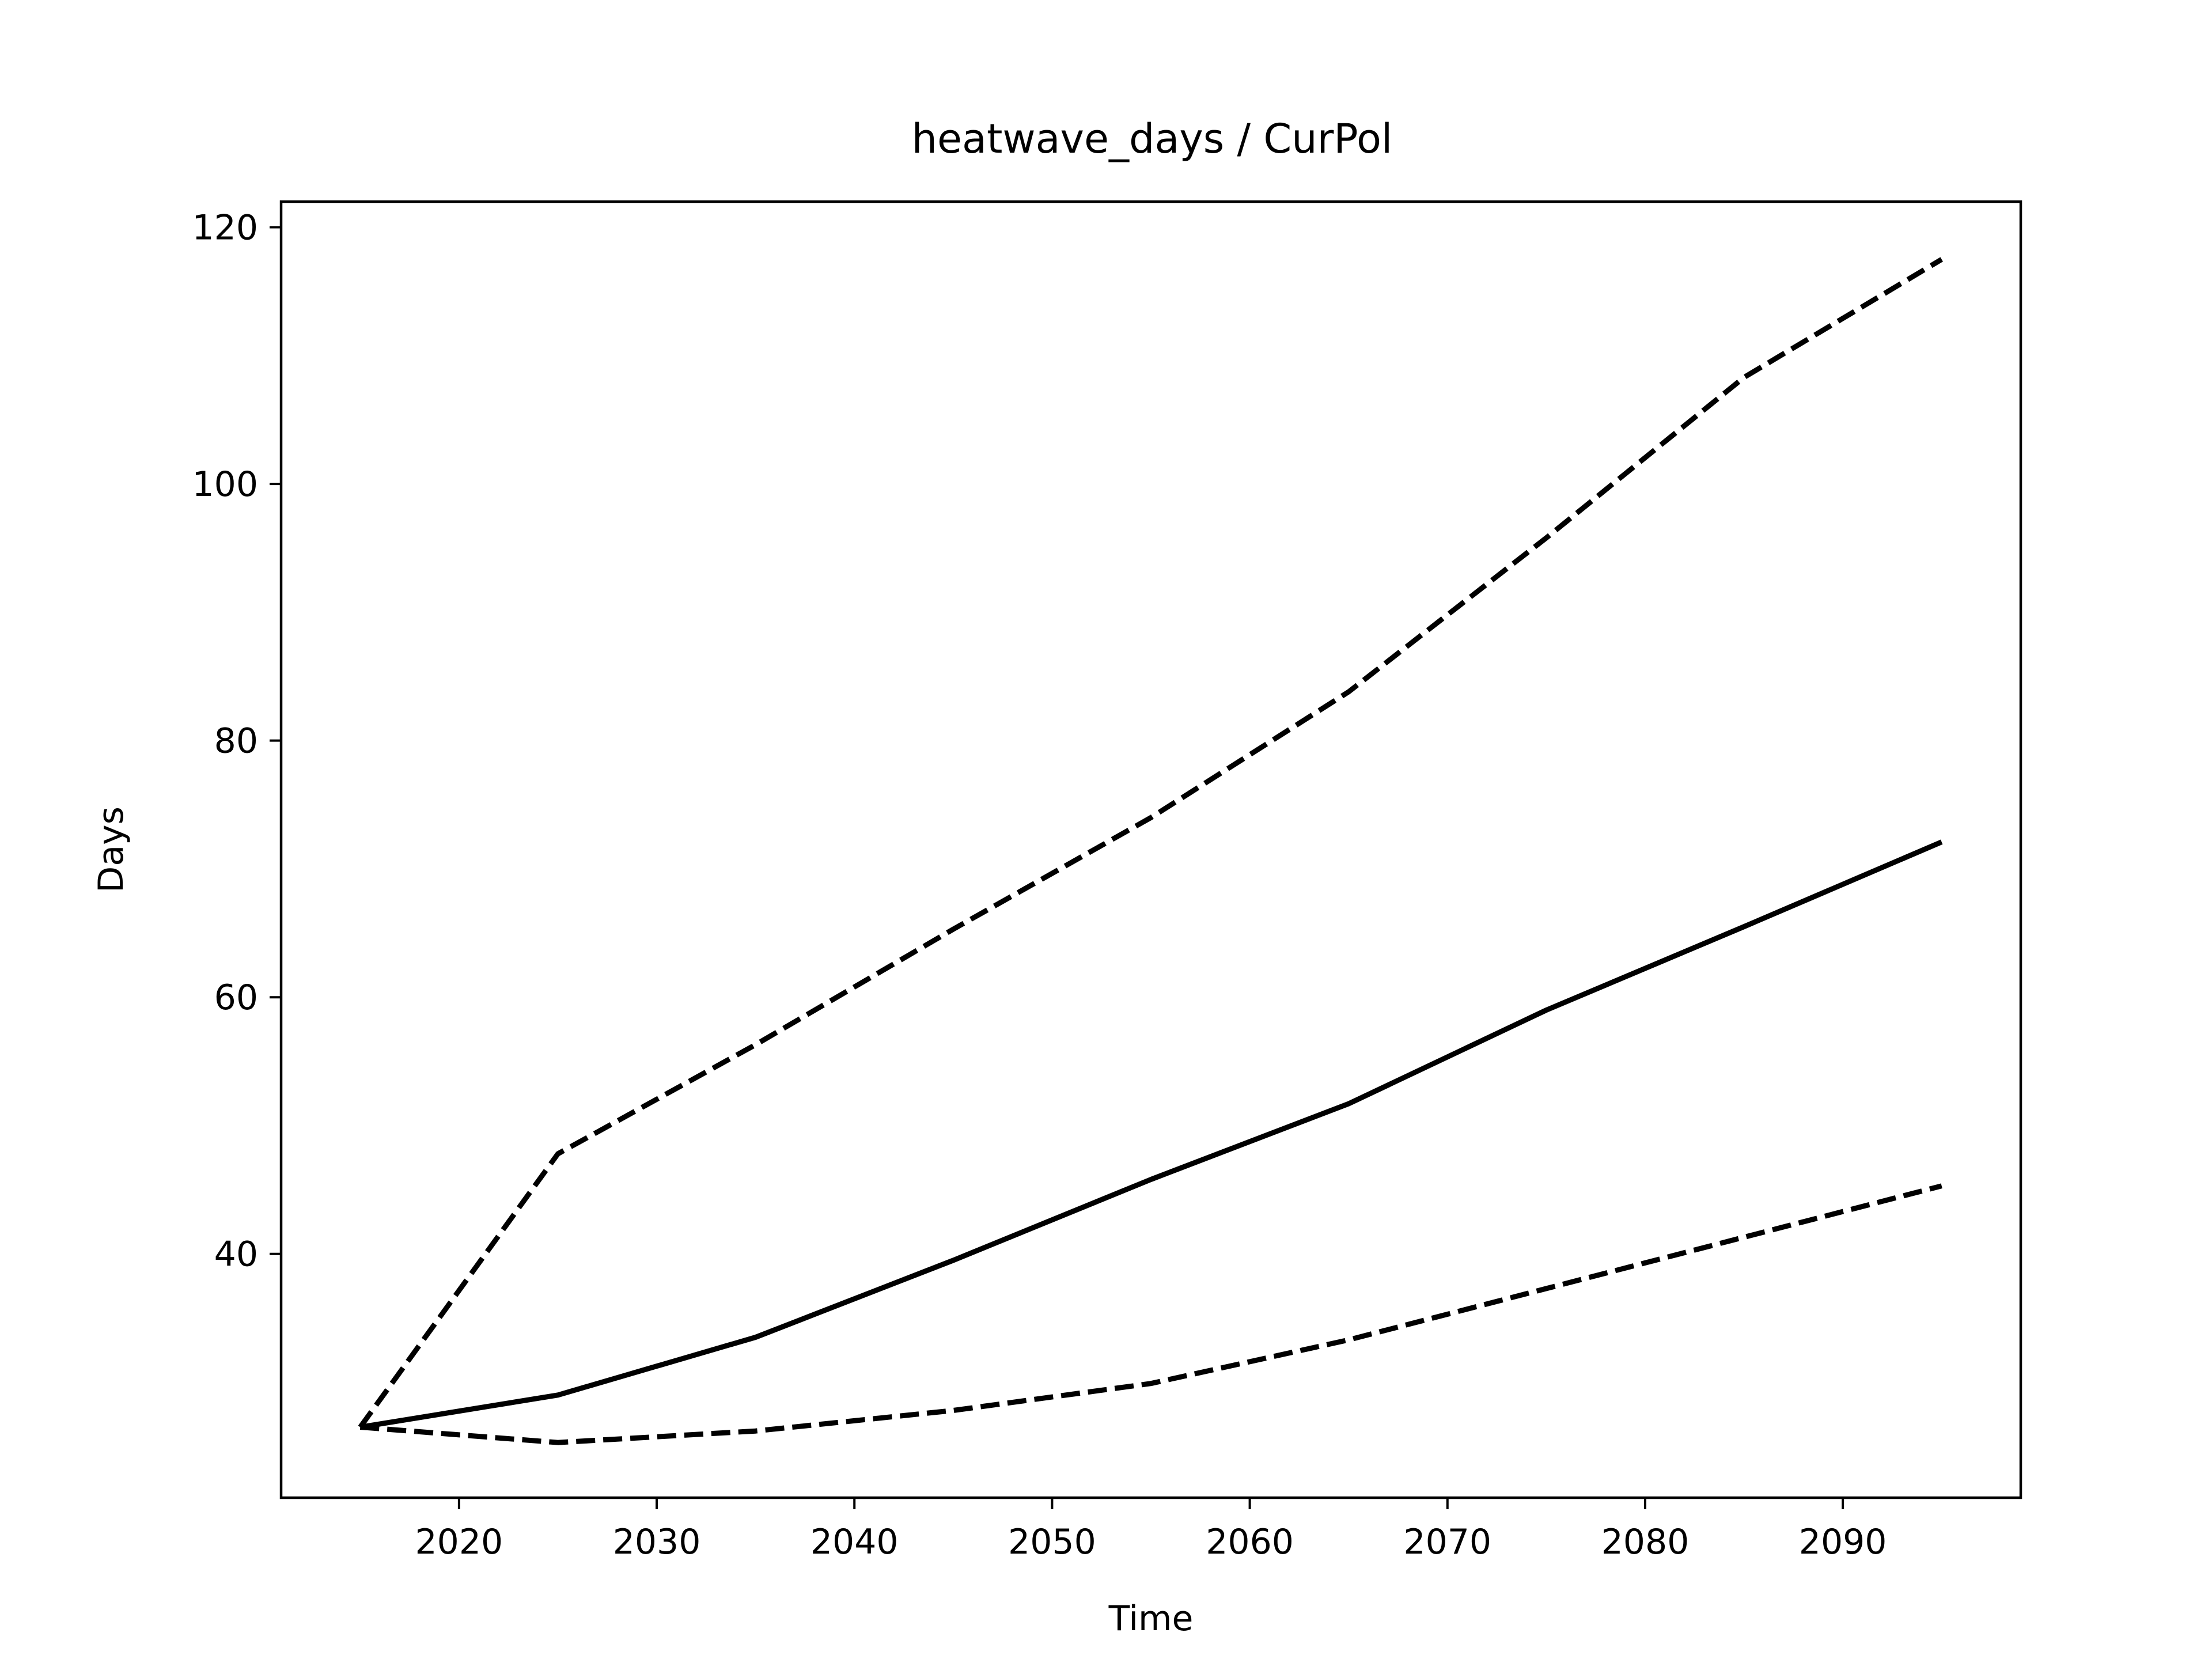 This screenshot has width=2212, height=1659. What do you see at coordinates (657, 1542) in the screenshot?
I see `x-tick-label: 2030` at bounding box center [657, 1542].